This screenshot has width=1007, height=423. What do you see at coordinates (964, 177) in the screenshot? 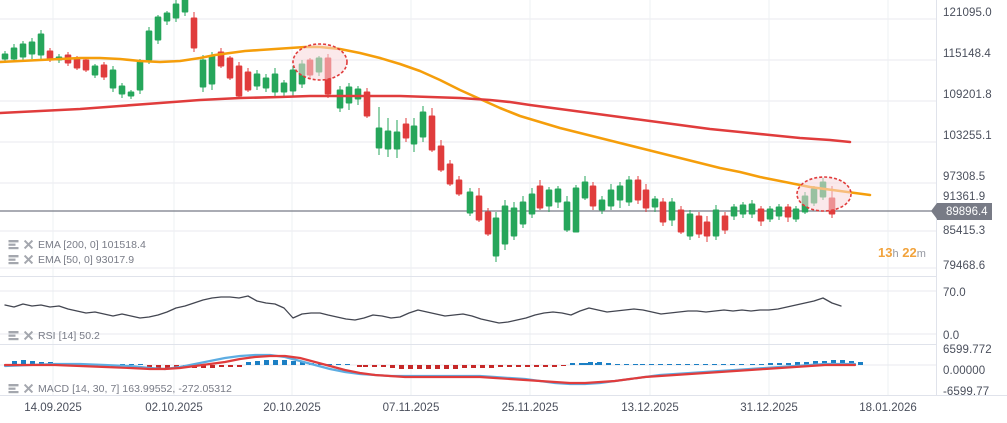
I see `price-axis-label: 97308.5` at bounding box center [964, 177].